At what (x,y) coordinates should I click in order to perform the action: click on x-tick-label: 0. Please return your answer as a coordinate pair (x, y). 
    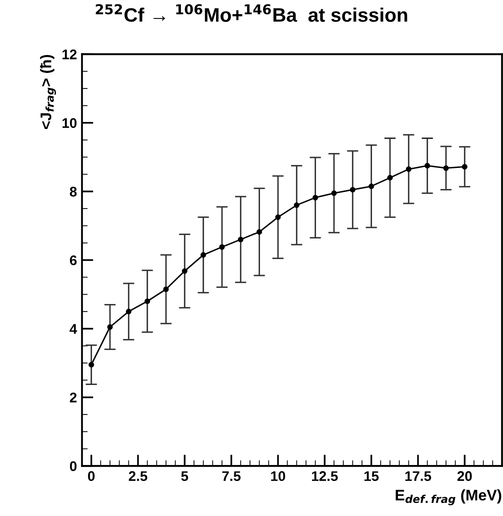
    Looking at the image, I should click on (91, 476).